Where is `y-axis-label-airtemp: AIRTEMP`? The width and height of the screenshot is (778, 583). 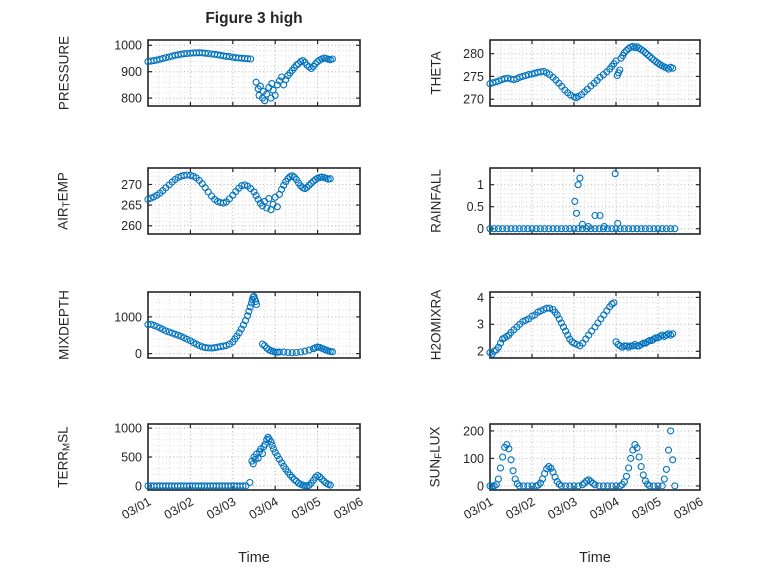 y-axis-label-airtemp: AIRTEMP is located at coordinates (64, 201).